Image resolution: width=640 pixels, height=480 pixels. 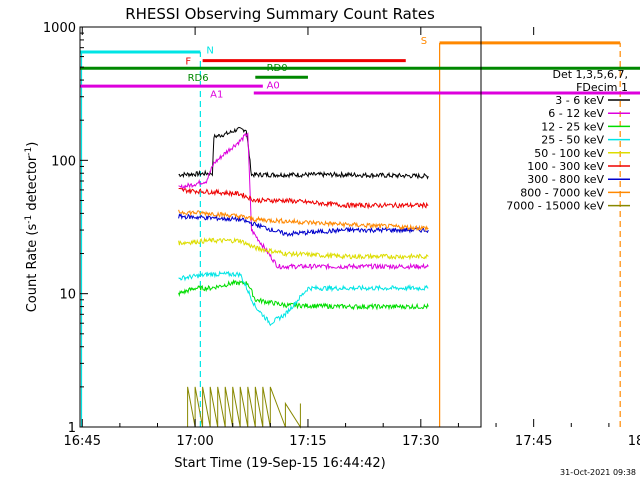 I want to click on y-tick-label-1: 1, so click(x=72, y=428).